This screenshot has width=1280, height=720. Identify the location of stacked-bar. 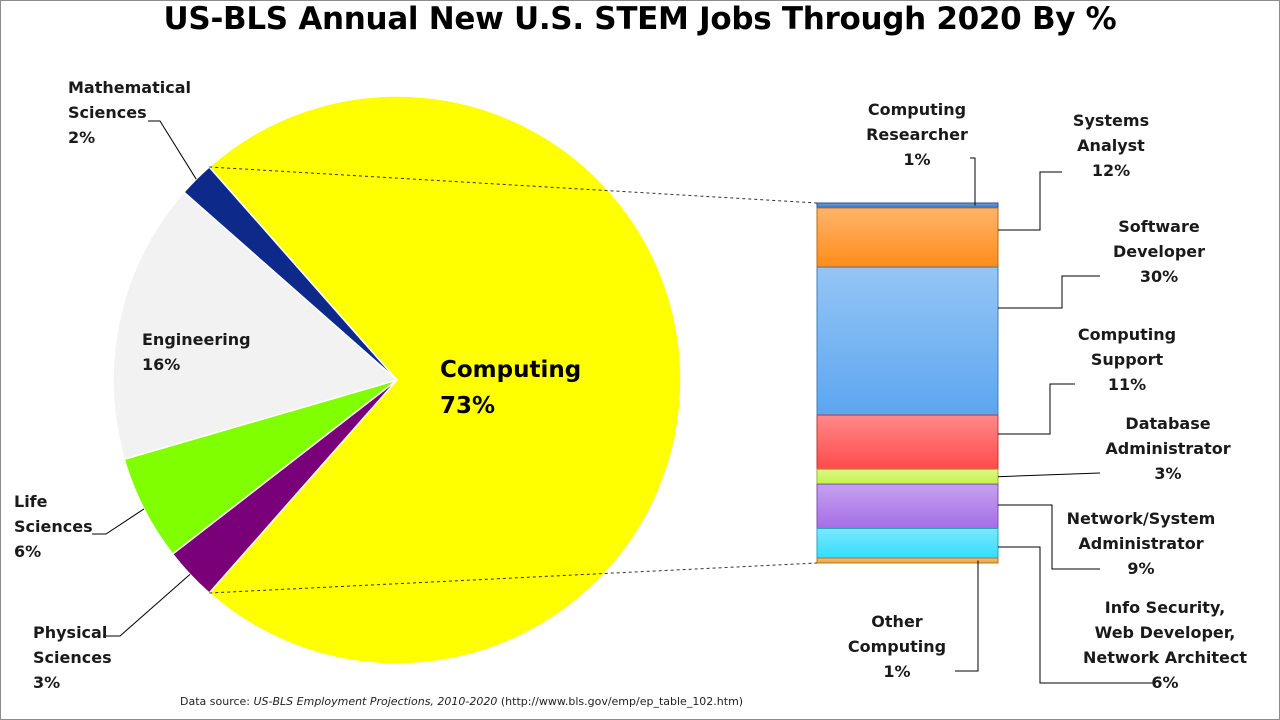
(907, 383).